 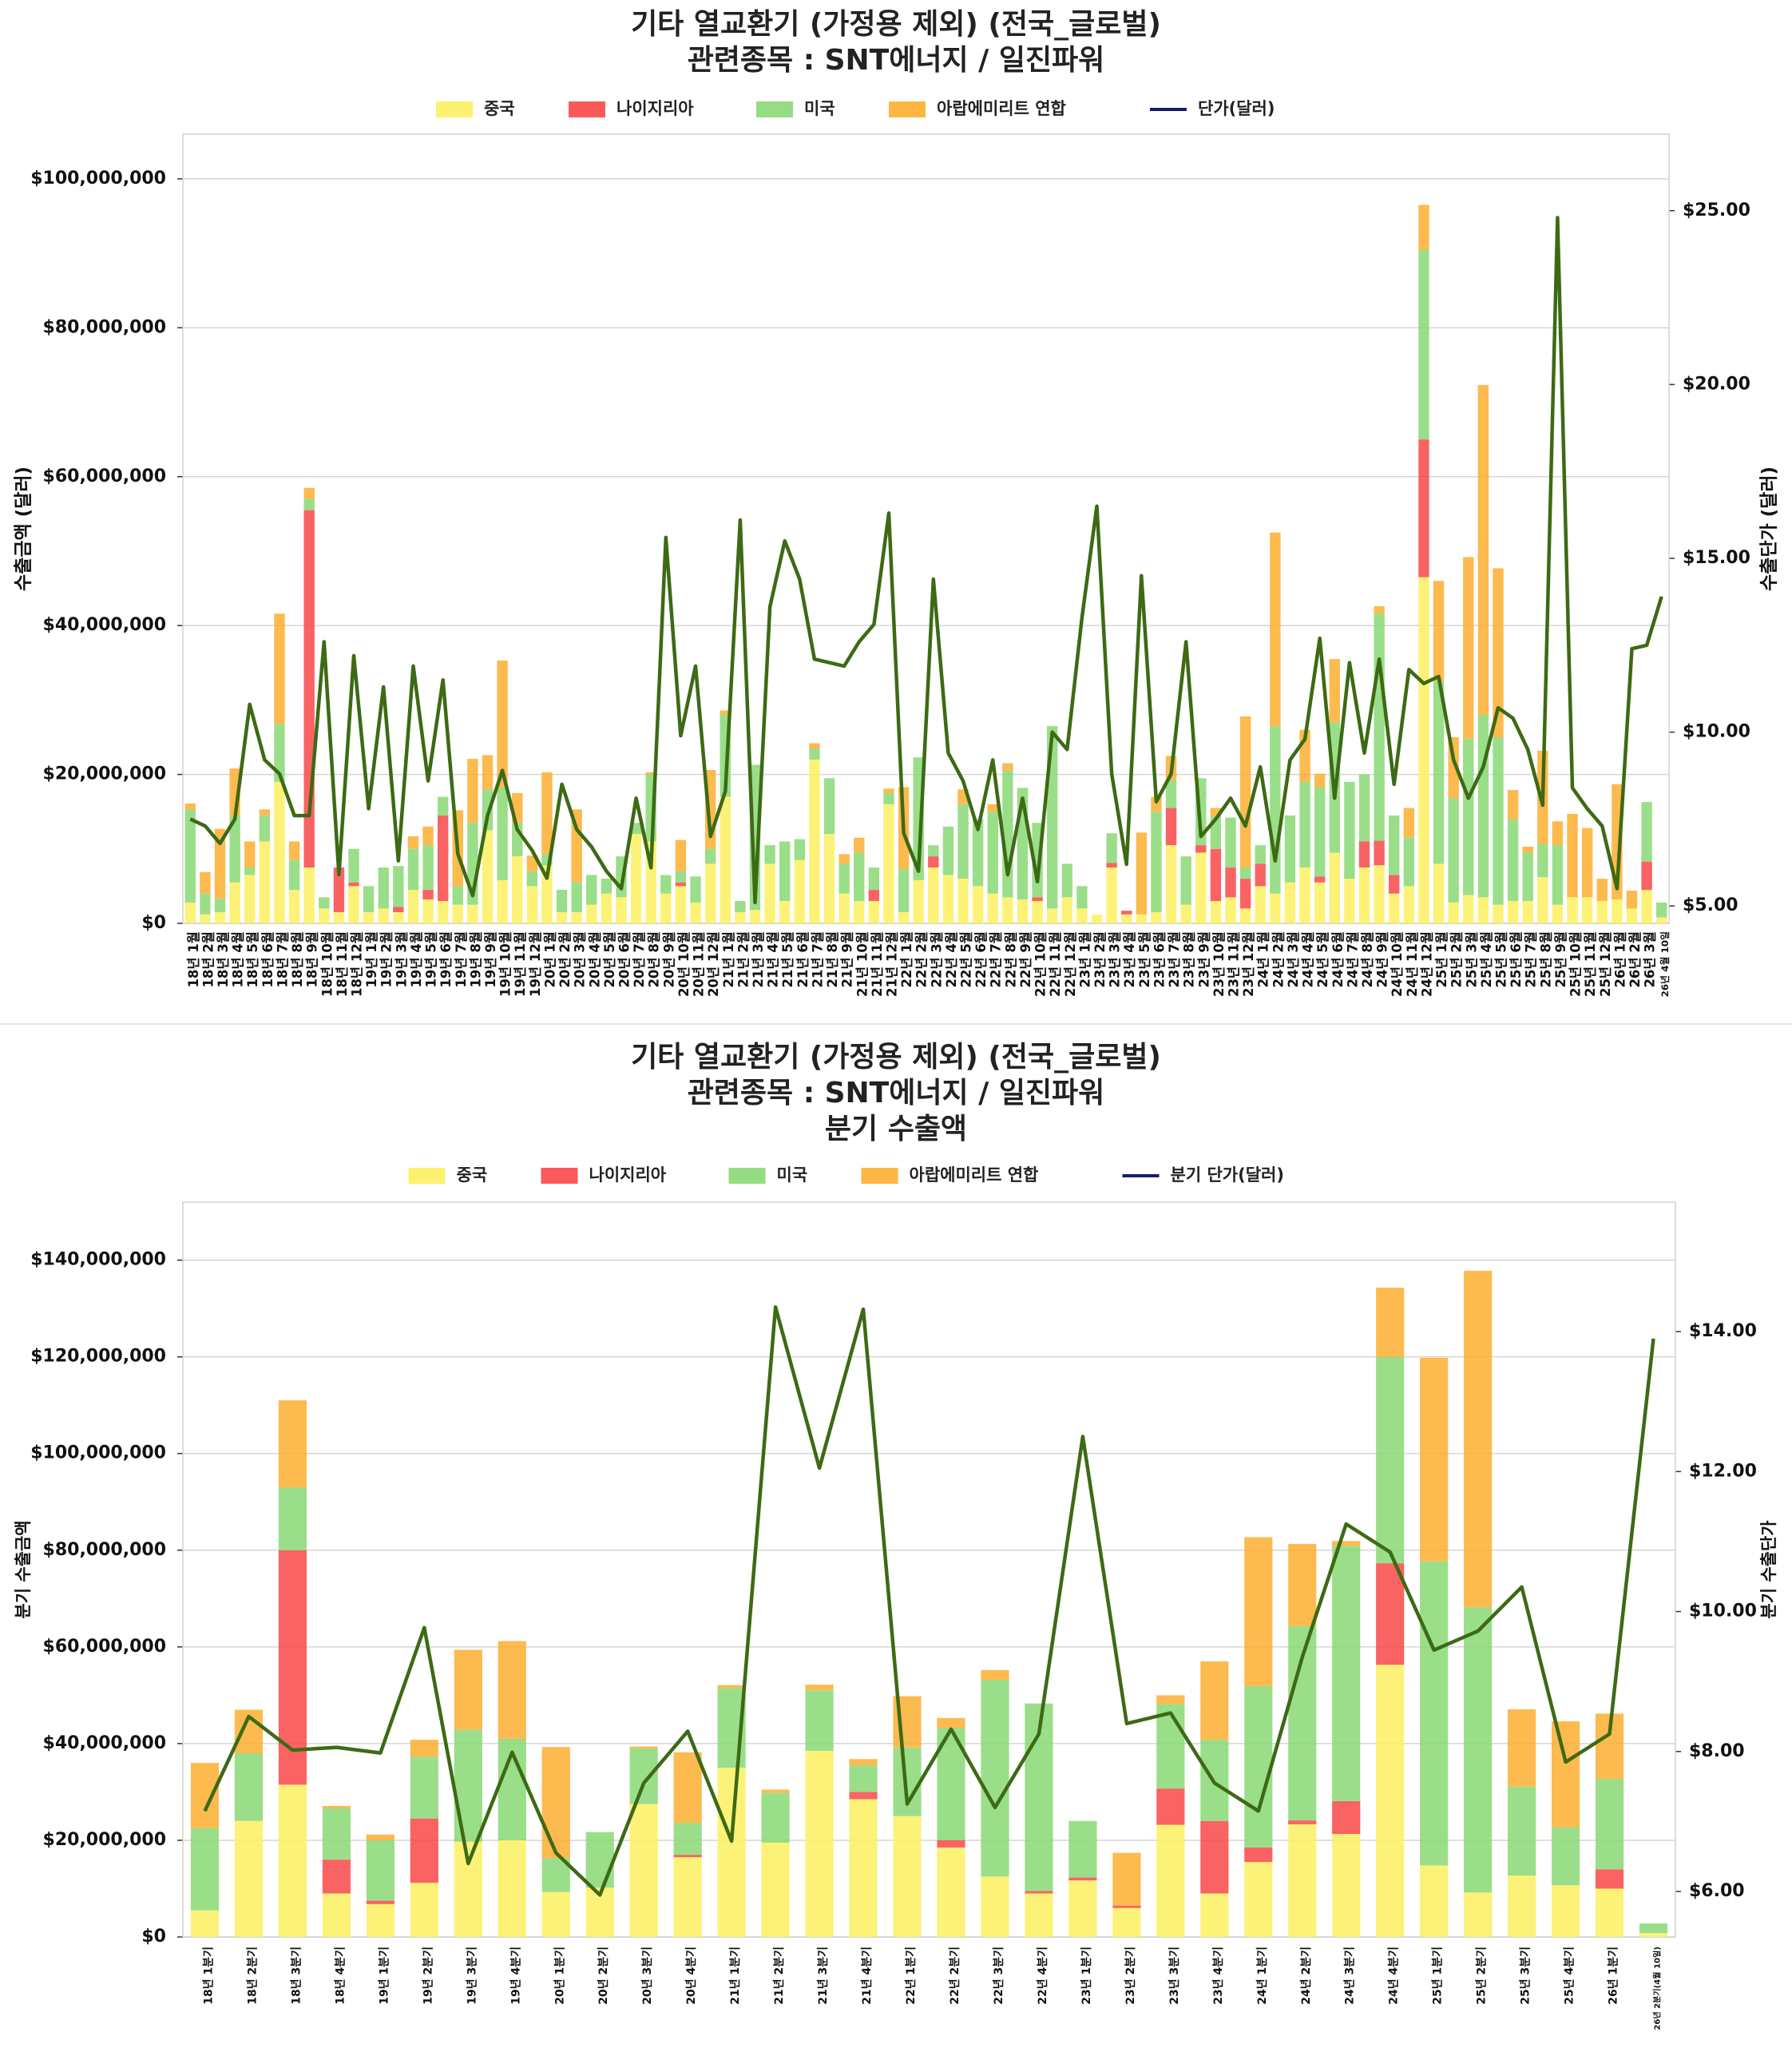 I want to click on x-tick-label: 18년 4분기, so click(x=340, y=1976).